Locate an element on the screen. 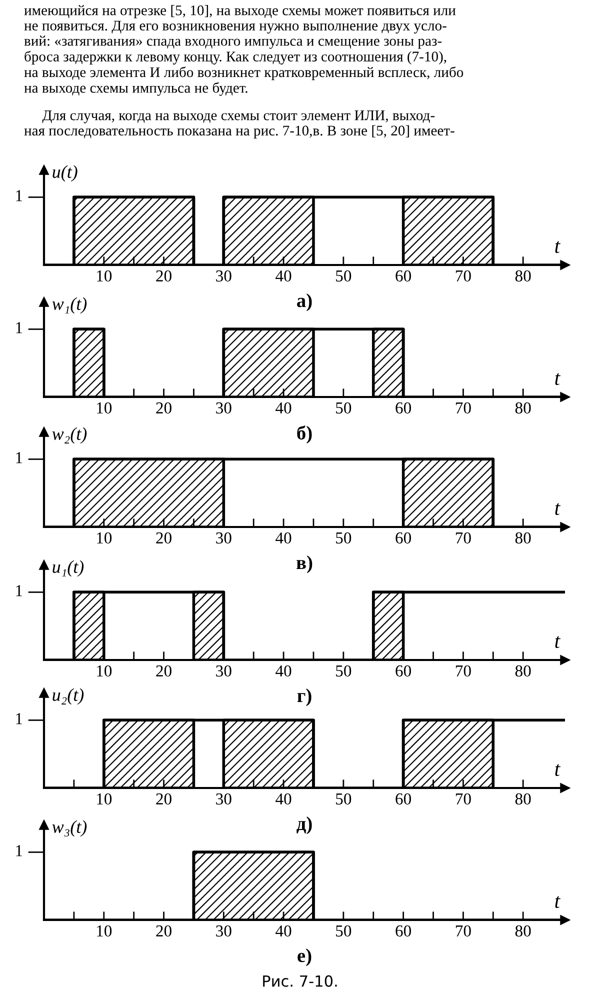 This screenshot has width=600, height=1000. text: в) is located at coordinates (304, 565).